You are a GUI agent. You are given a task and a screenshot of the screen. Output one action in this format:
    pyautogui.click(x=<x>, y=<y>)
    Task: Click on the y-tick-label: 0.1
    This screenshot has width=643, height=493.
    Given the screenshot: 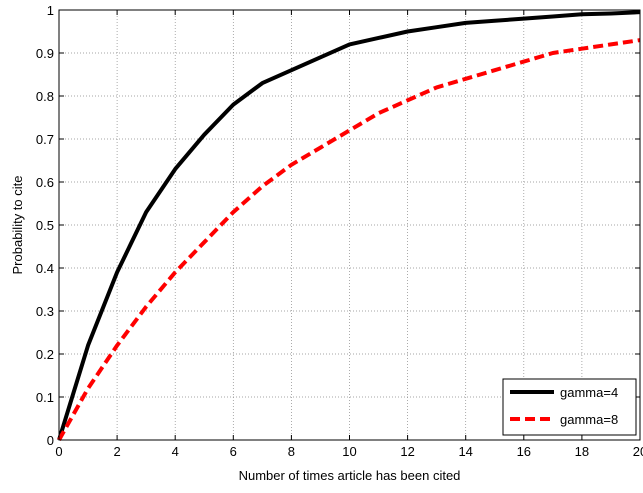 What is the action you would take?
    pyautogui.click(x=45, y=397)
    